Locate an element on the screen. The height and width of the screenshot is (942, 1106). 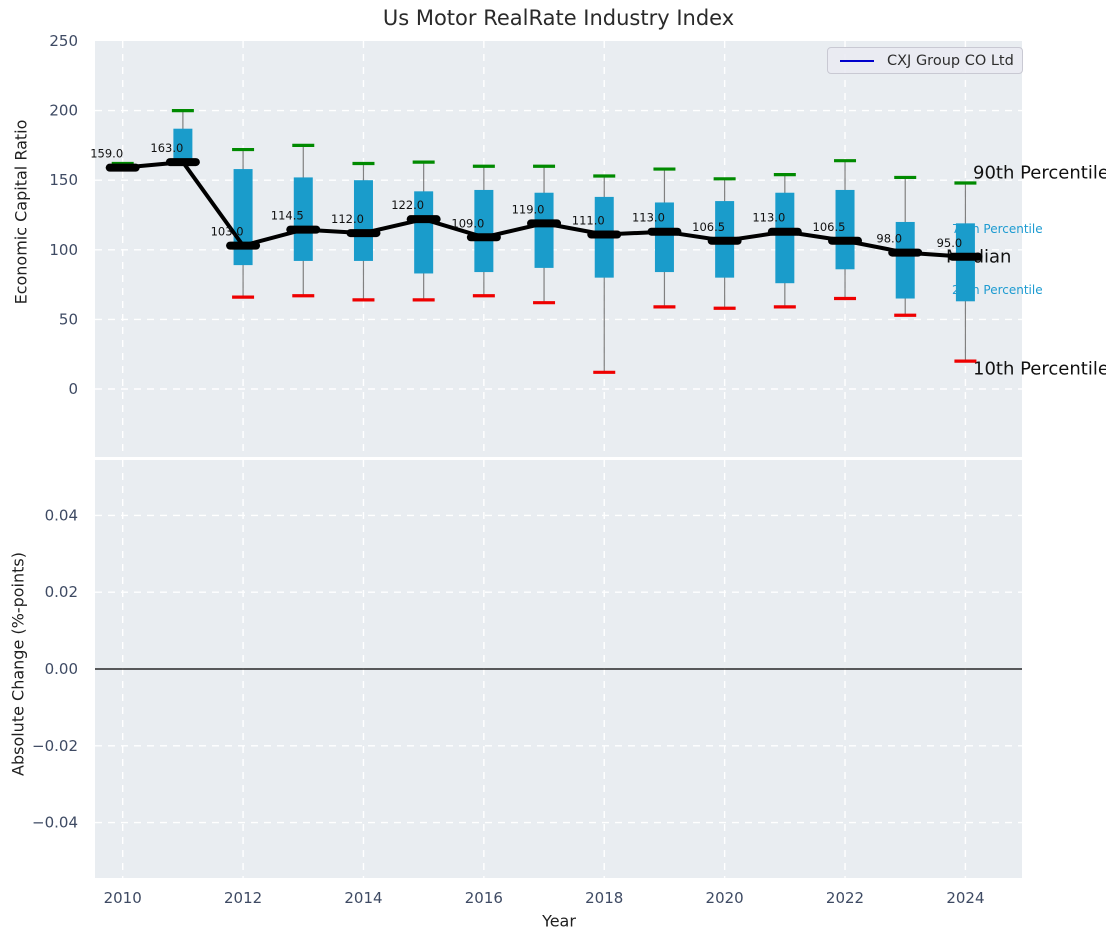
xtick-2020: 2020 is located at coordinates (725, 898).